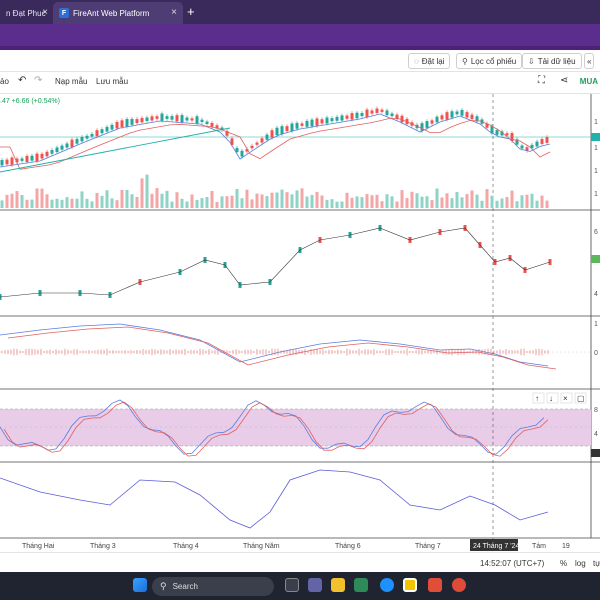  What do you see at coordinates (186, 546) in the screenshot?
I see `x-tick: Tháng 4` at bounding box center [186, 546].